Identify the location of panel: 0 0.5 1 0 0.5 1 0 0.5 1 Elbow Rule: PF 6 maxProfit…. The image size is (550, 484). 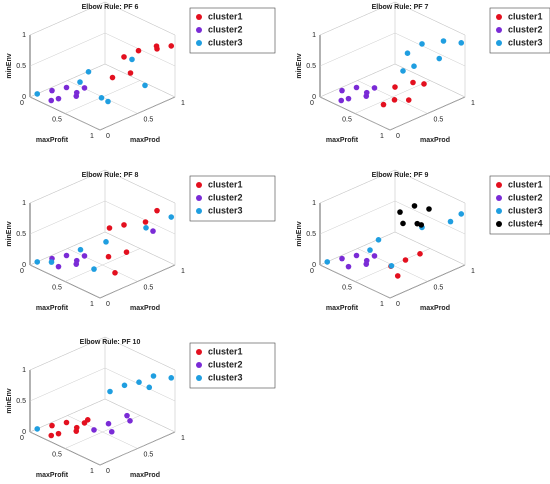
(141, 72).